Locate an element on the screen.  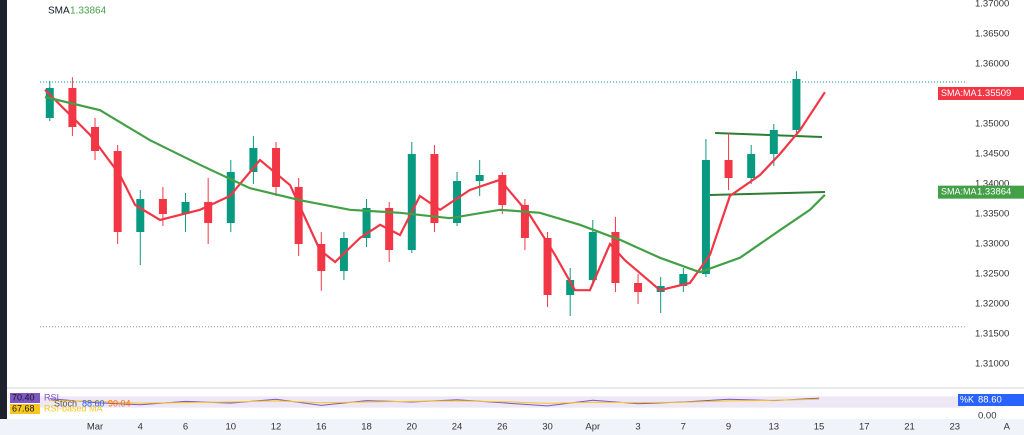
y-tick-label: 1.33000 is located at coordinates (992, 244).